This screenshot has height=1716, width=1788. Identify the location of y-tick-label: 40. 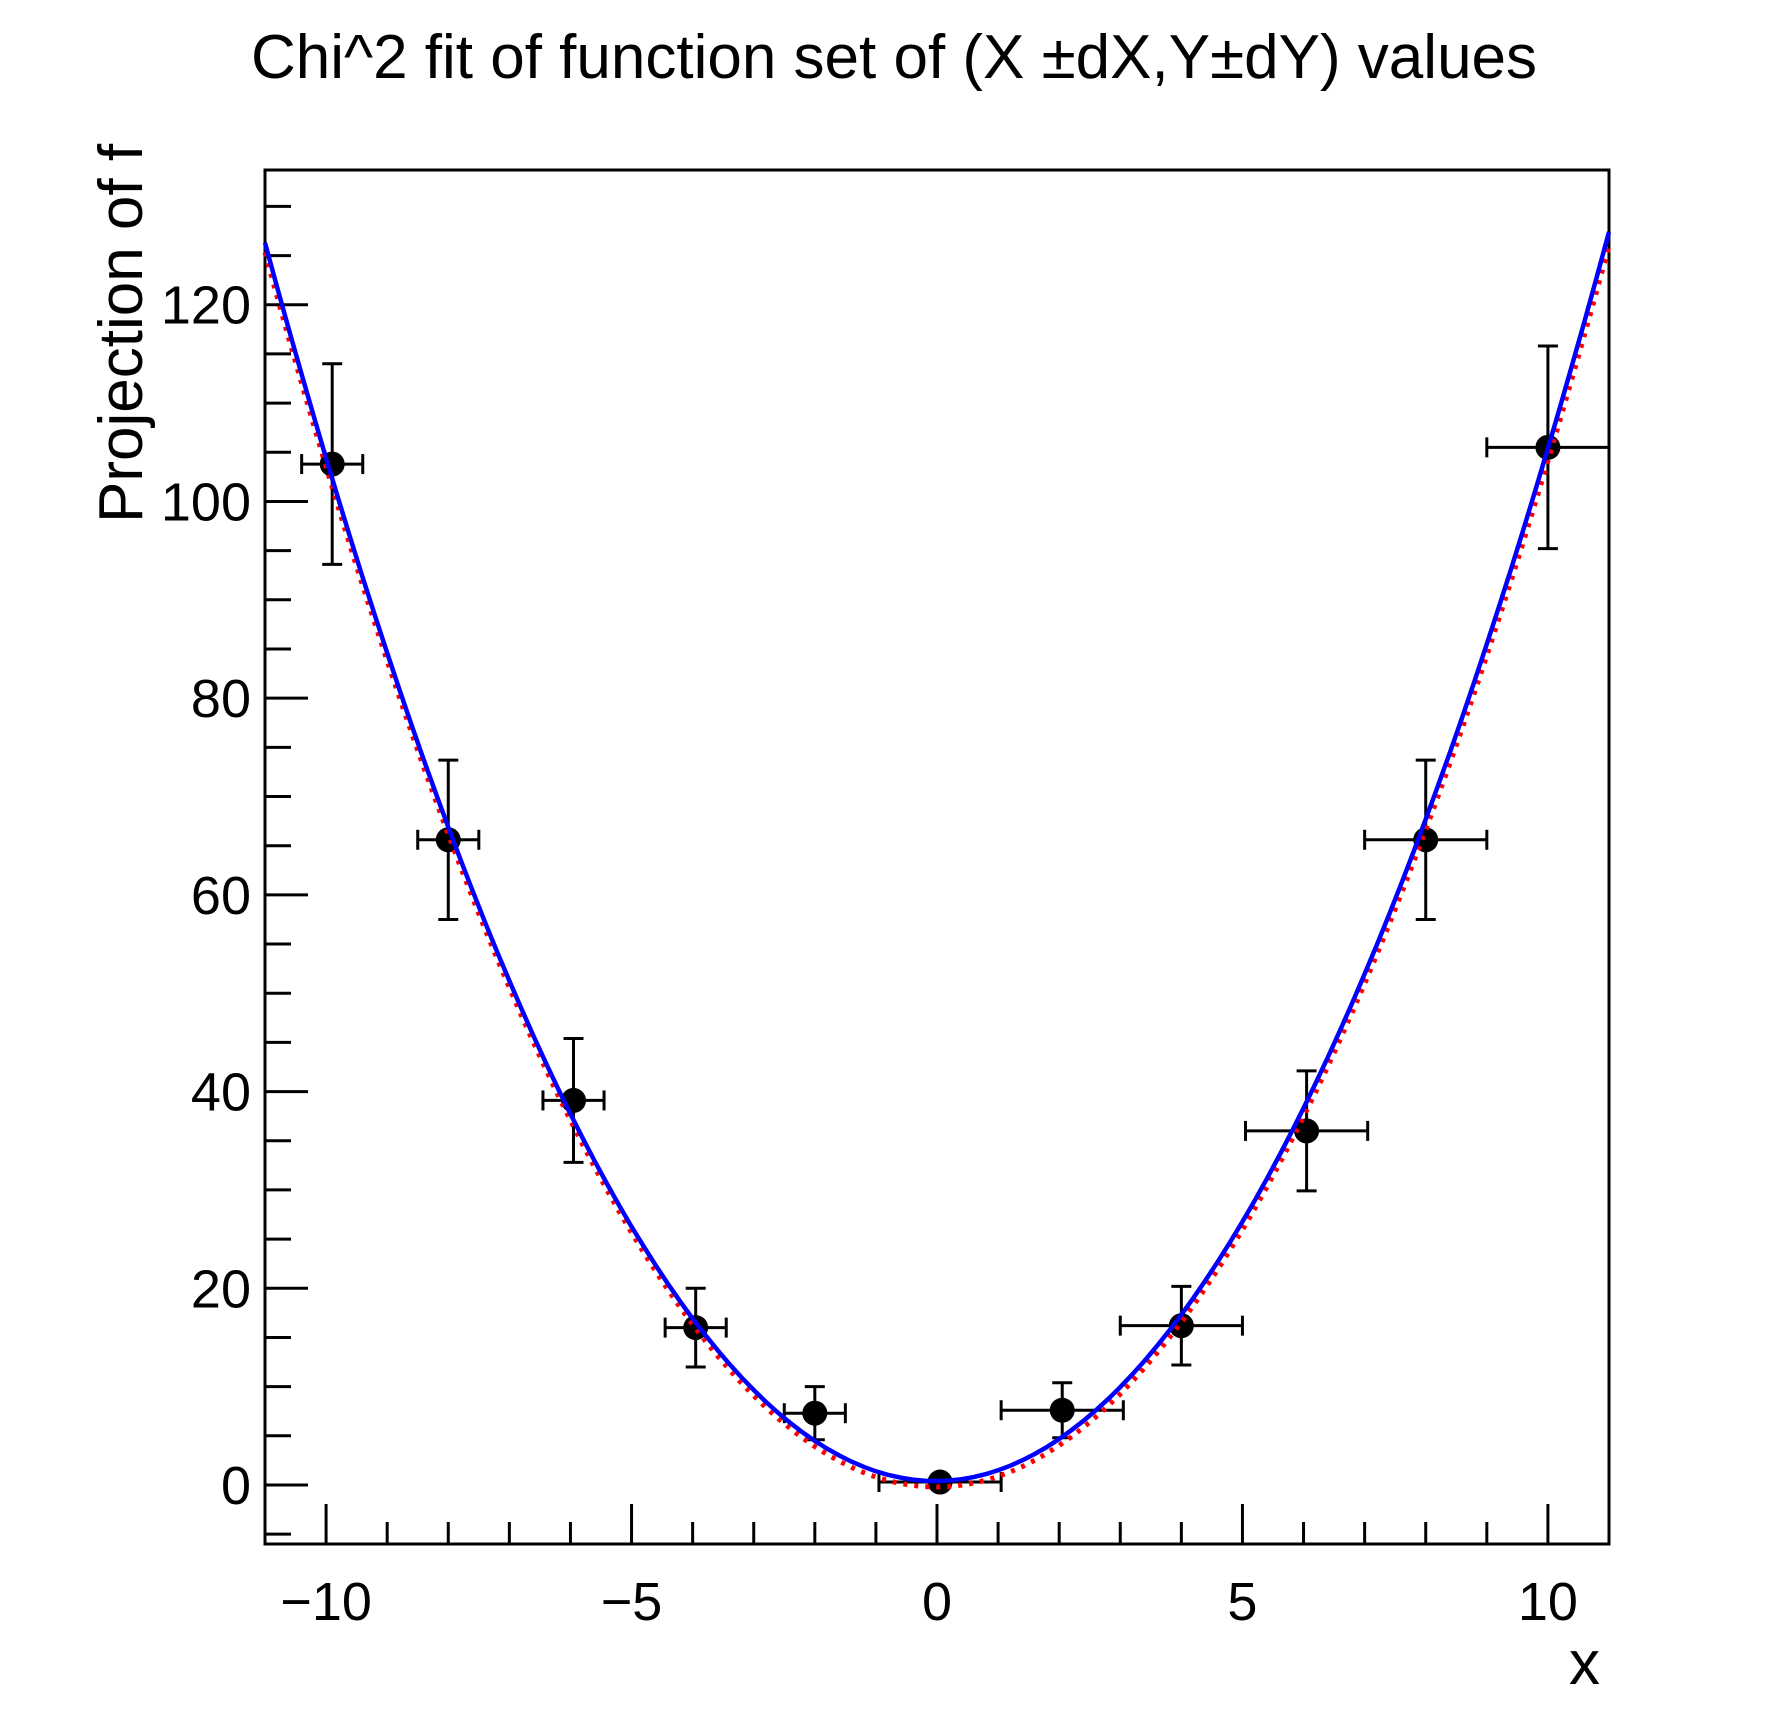
(221, 1093).